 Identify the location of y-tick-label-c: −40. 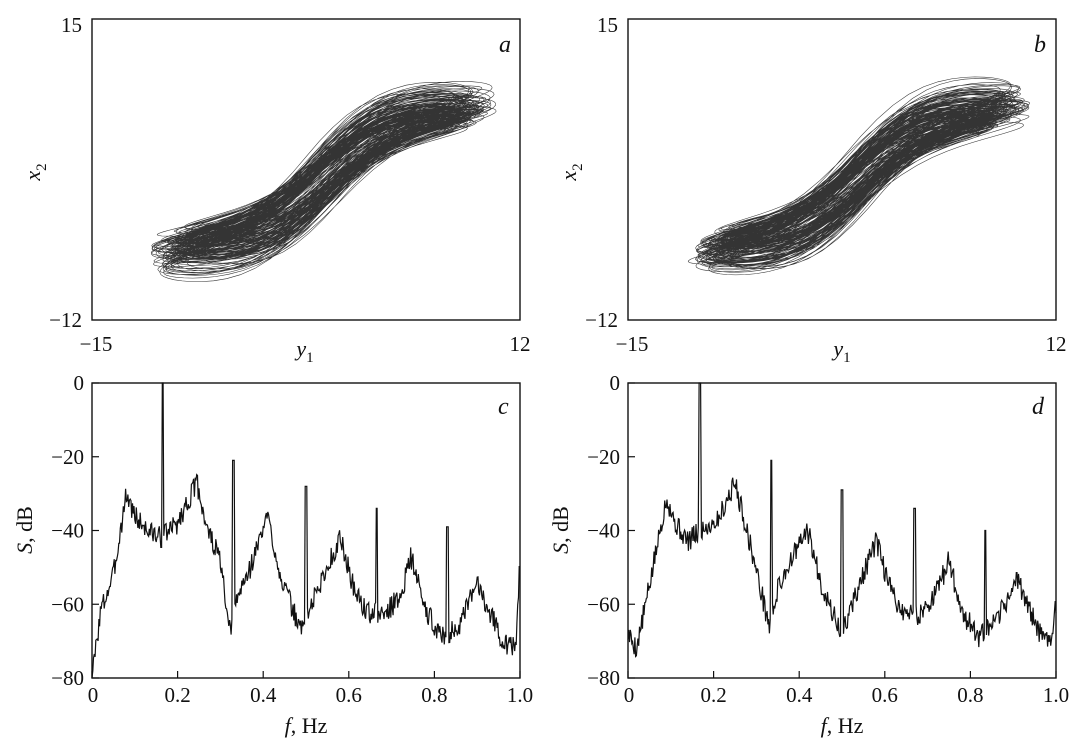
(67, 531).